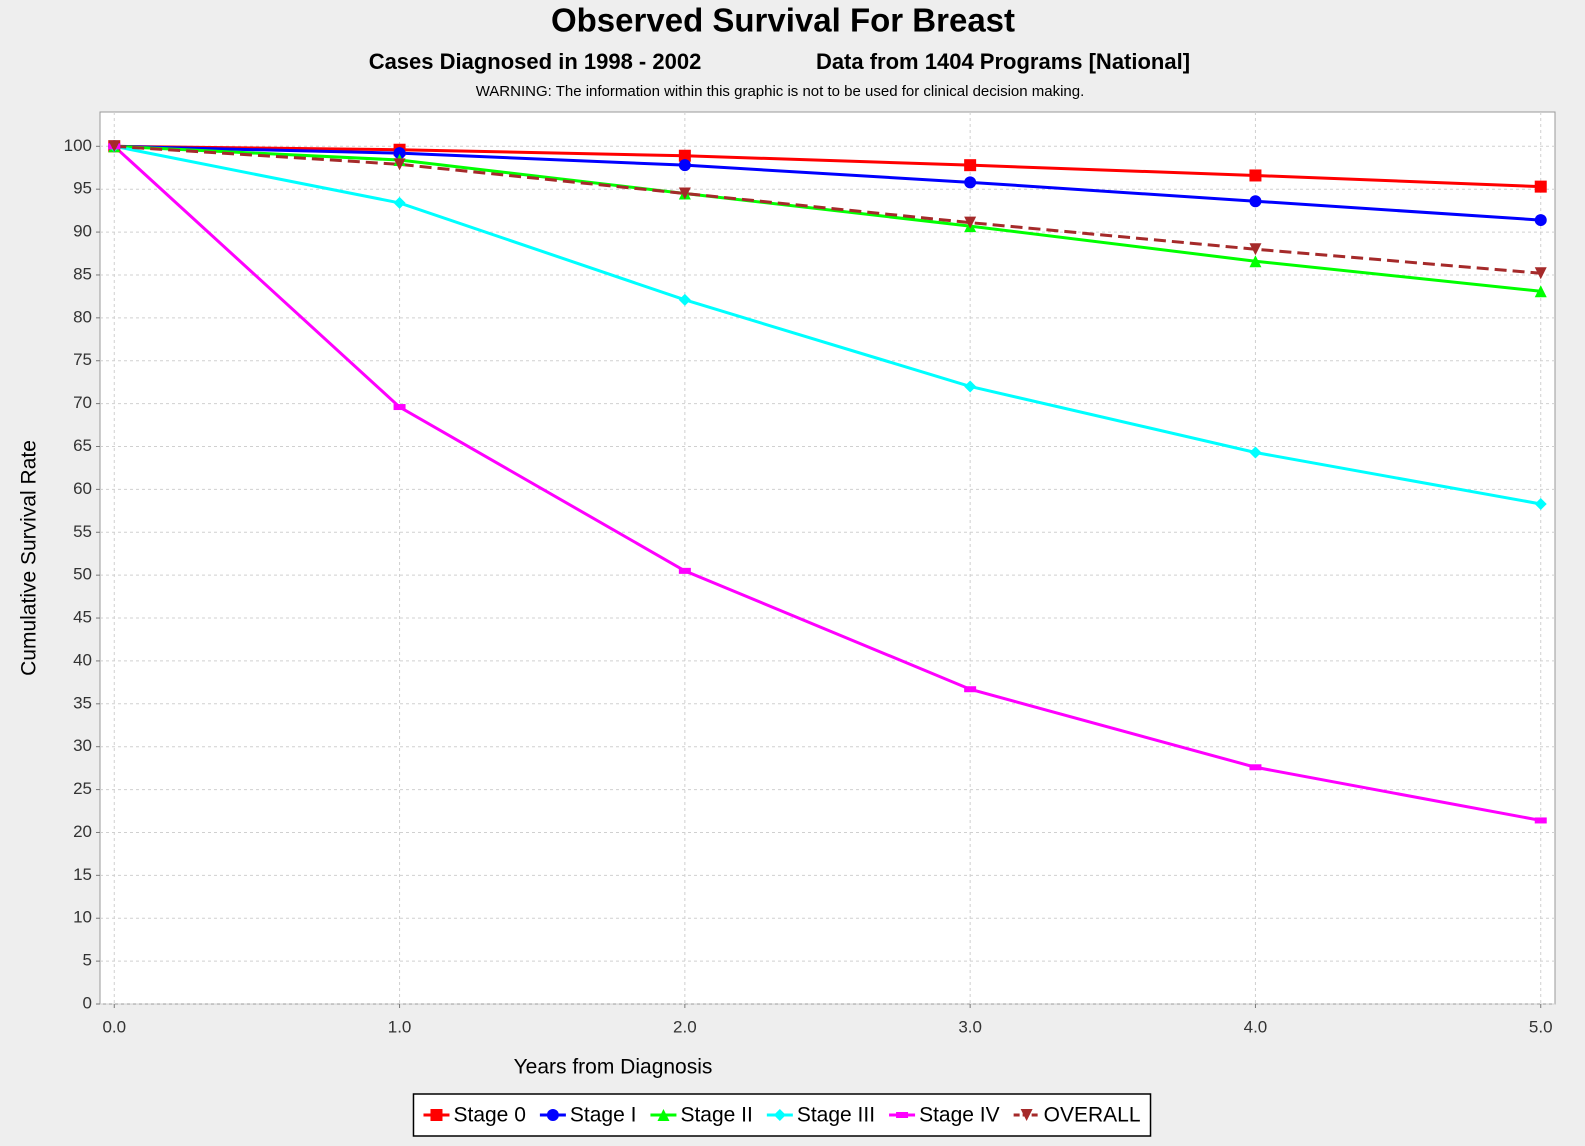 The image size is (1585, 1146). Describe the element at coordinates (1092, 1115) in the screenshot. I see `legend-label: OVERALL` at that location.